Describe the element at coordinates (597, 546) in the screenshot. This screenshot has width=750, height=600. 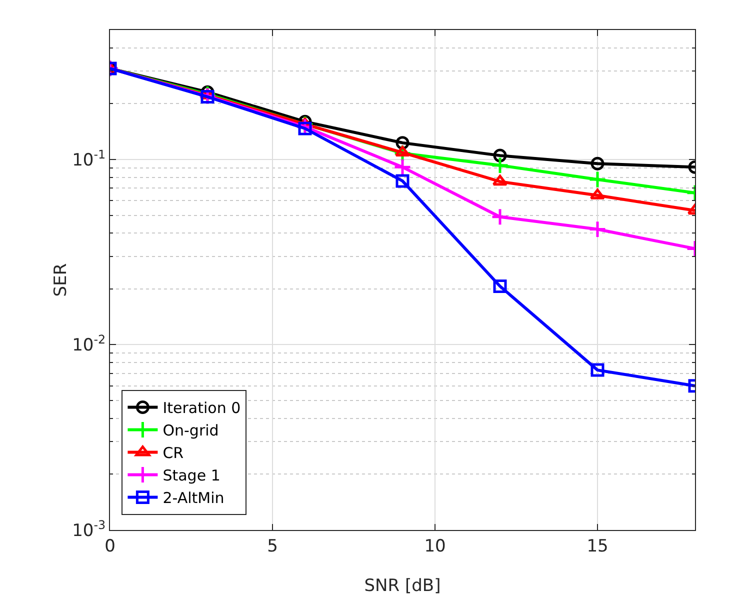
I see `x-tick-label: 15` at that location.